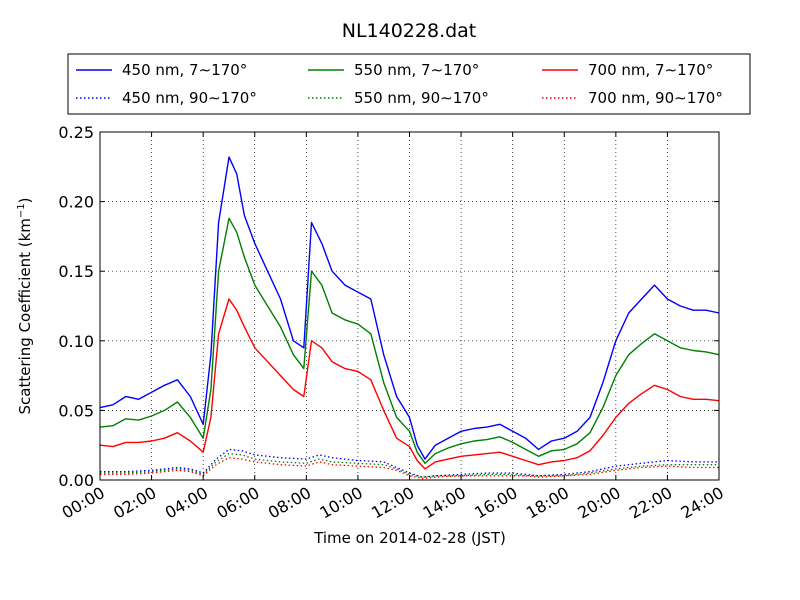  I want to click on chart-title: NL140228.dat, so click(409, 31).